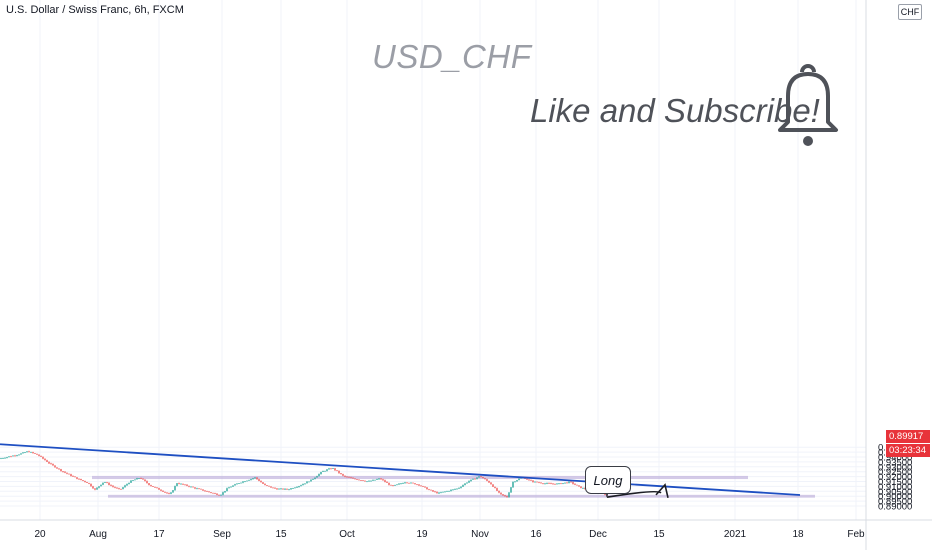  What do you see at coordinates (347, 534) in the screenshot?
I see `x-tick-label: Oct` at bounding box center [347, 534].